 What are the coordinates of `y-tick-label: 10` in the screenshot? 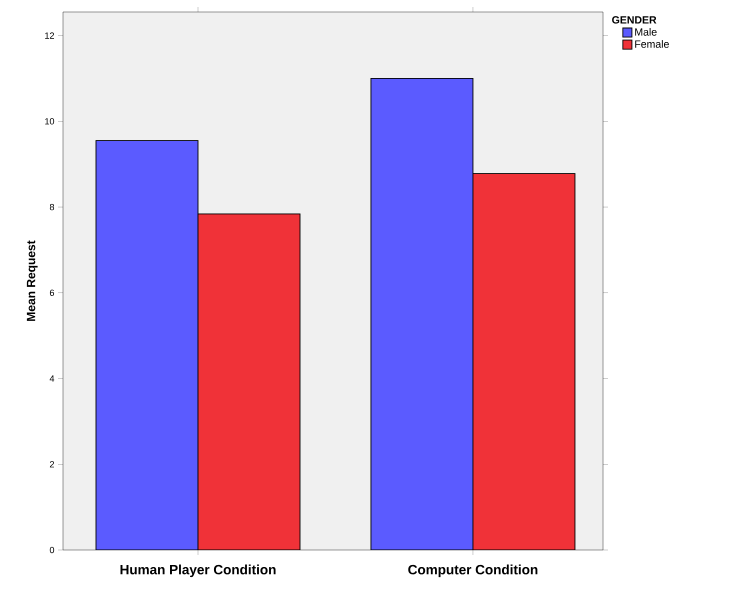 It's located at (49, 121).